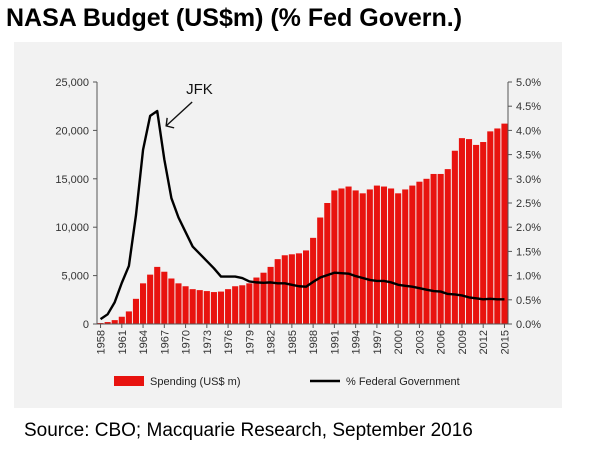 The image size is (602, 451). I want to click on x-tick-label: 1973, so click(208, 342).